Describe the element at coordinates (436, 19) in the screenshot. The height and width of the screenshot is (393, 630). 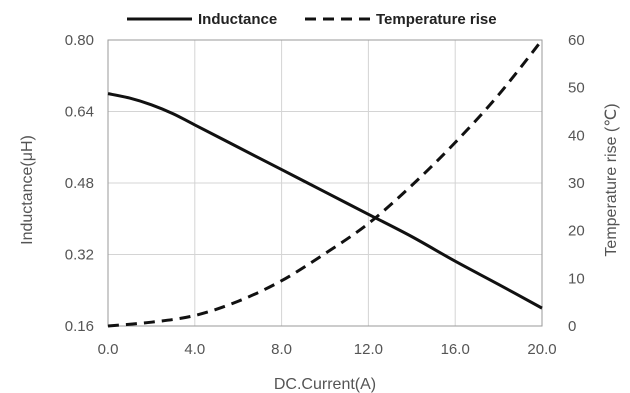
I see `legend-label-temperature-rise: Temperature rise` at that location.